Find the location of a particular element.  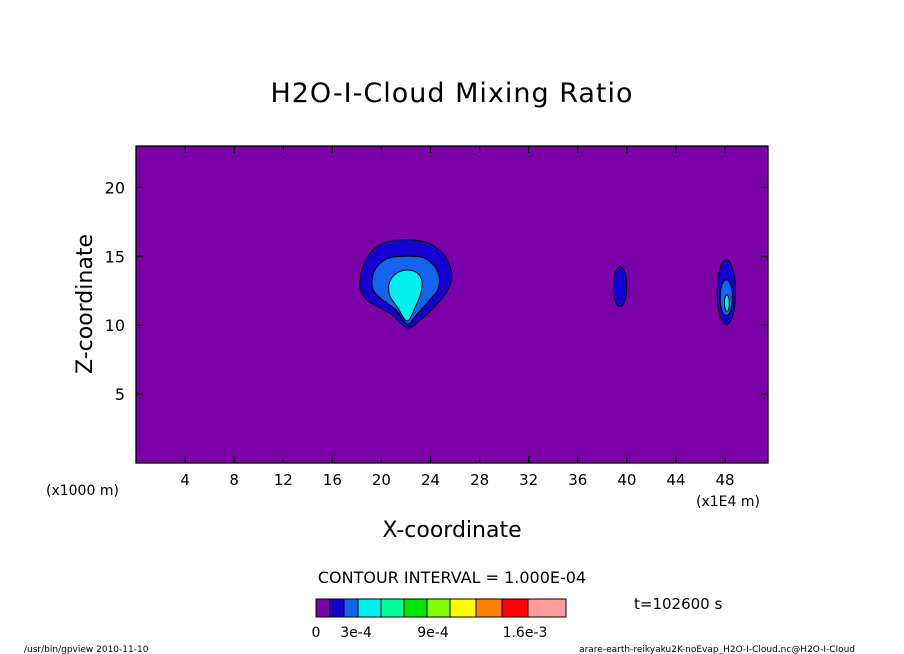

x-axis-unit-right: (x1E4 m) is located at coordinates (728, 502).